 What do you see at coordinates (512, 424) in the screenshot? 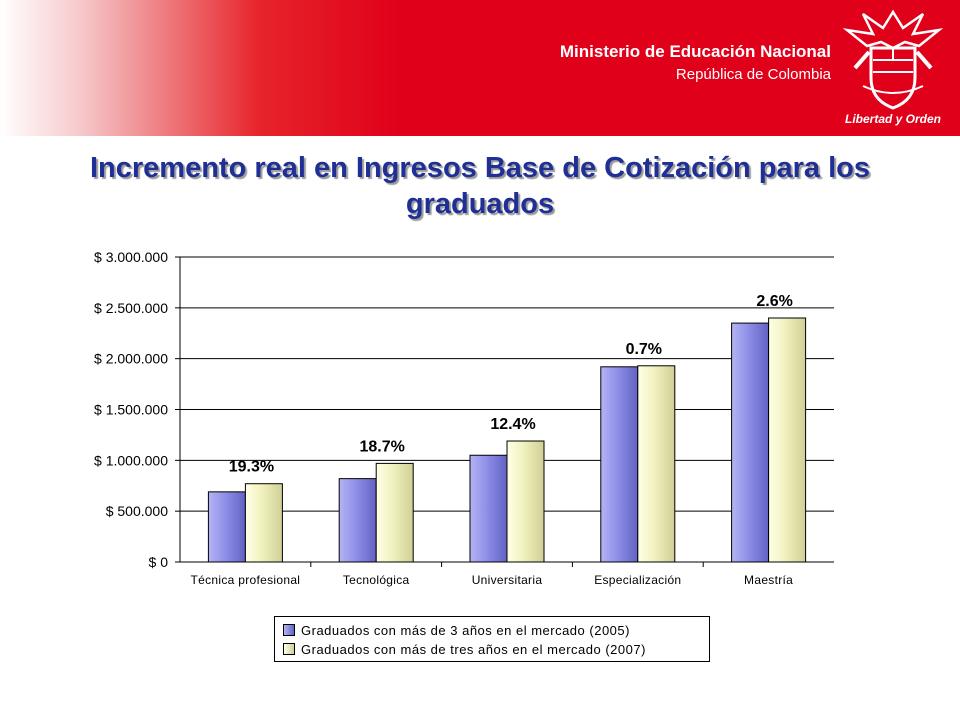
I see `data-label: 12.4%` at bounding box center [512, 424].